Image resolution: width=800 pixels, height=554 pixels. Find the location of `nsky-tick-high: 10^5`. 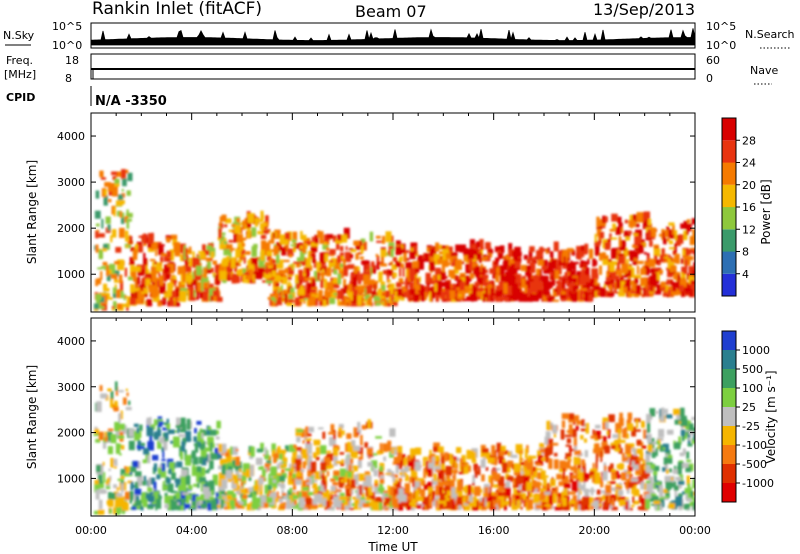

nsky-tick-high: 10^5 is located at coordinates (67, 26).